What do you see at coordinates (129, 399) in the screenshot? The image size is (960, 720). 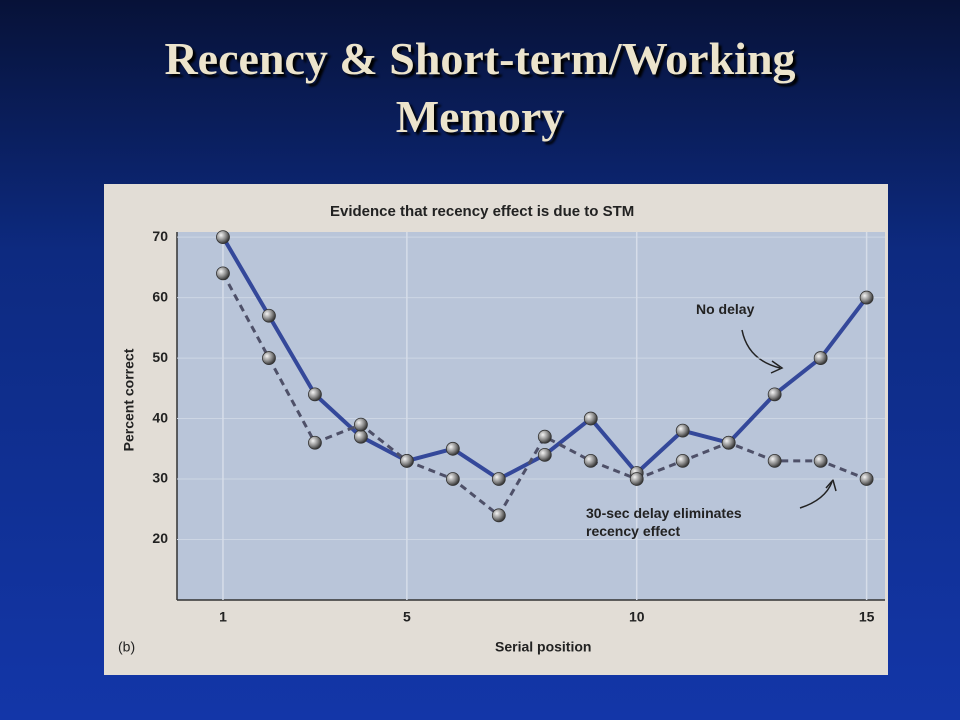 I see `y-axis-label: Percent correct` at bounding box center [129, 399].